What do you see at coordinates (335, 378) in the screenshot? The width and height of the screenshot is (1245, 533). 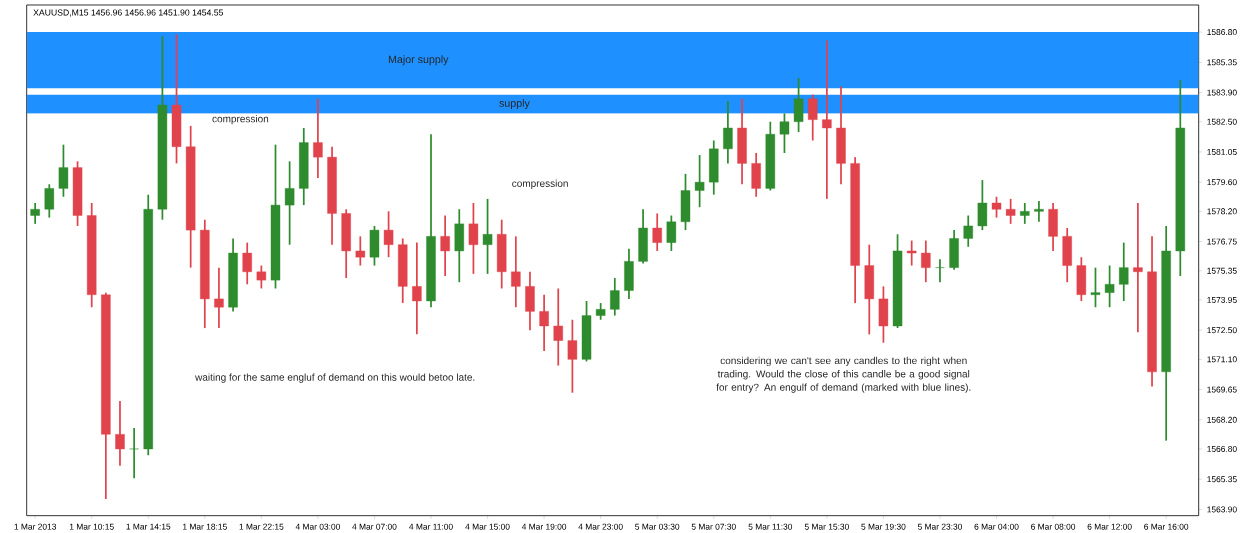 I see `annotation: waiting for the same engluf of demand on this would betoo late.` at bounding box center [335, 378].